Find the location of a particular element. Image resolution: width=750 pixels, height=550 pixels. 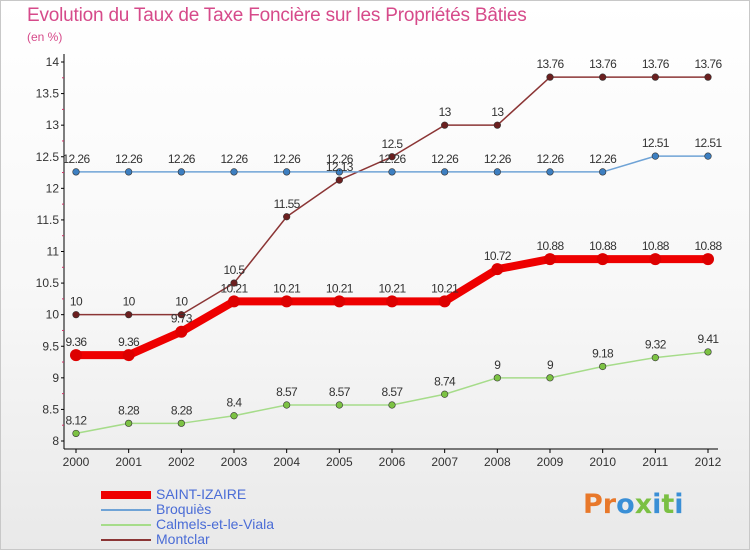

data-label-2: 9.32 is located at coordinates (656, 345).